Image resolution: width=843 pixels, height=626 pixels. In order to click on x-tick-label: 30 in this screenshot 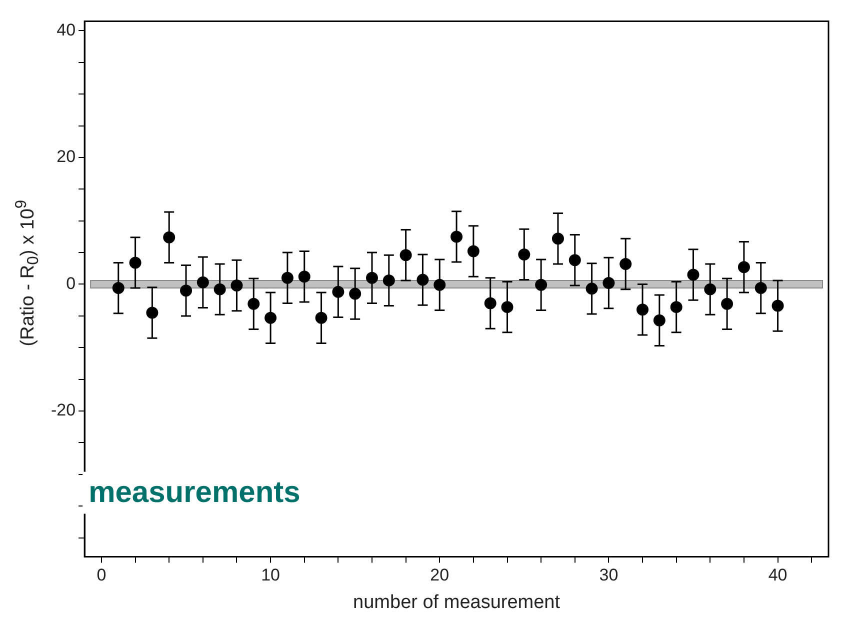, I will do `click(608, 575)`.